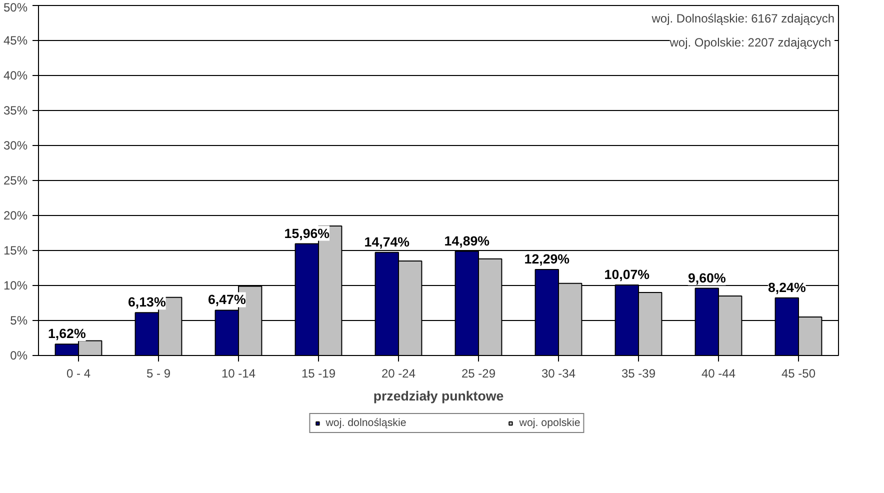 The height and width of the screenshot is (493, 884). What do you see at coordinates (318, 373) in the screenshot?
I see `x-tick-label: 15 -19` at bounding box center [318, 373].